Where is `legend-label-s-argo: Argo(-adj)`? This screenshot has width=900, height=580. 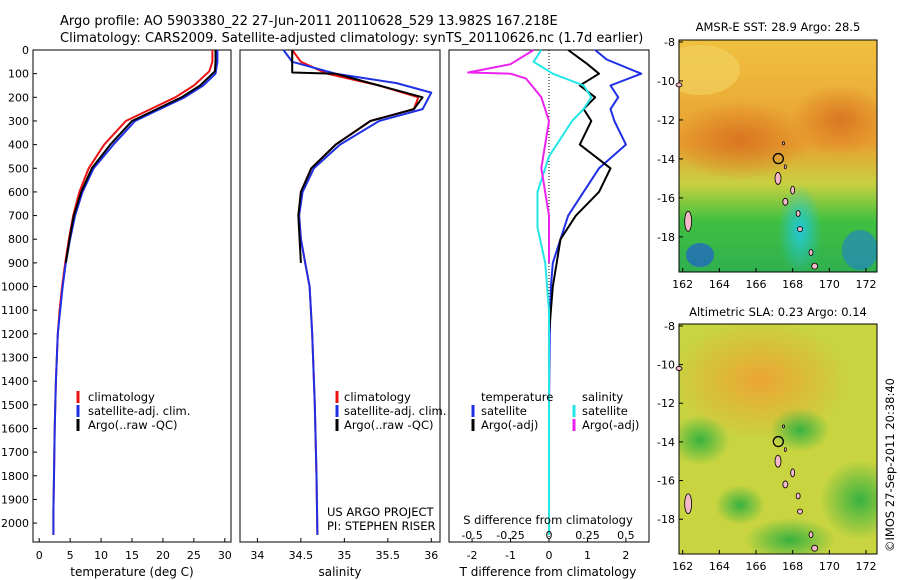
legend-label-s-argo: Argo(-adj) is located at coordinates (610, 425).